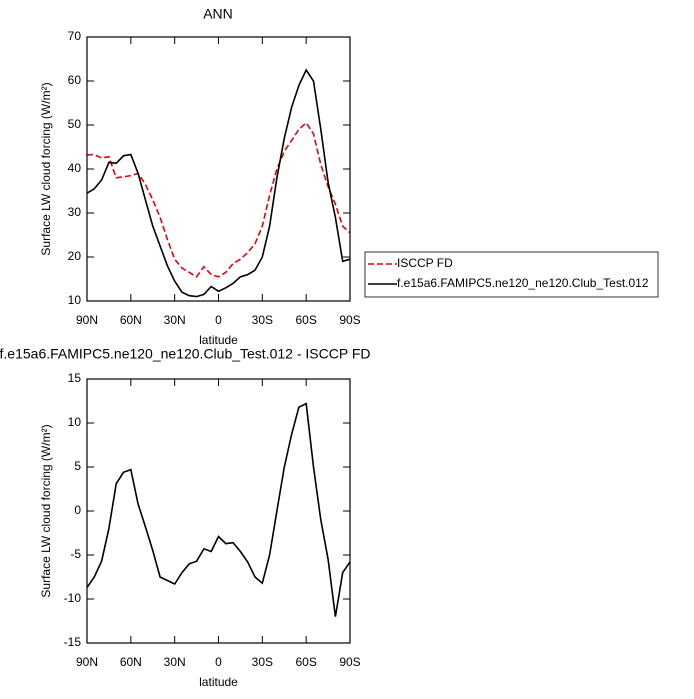 The image size is (694, 699). What do you see at coordinates (75, 124) in the screenshot?
I see `y-tick-label: 50` at bounding box center [75, 124].